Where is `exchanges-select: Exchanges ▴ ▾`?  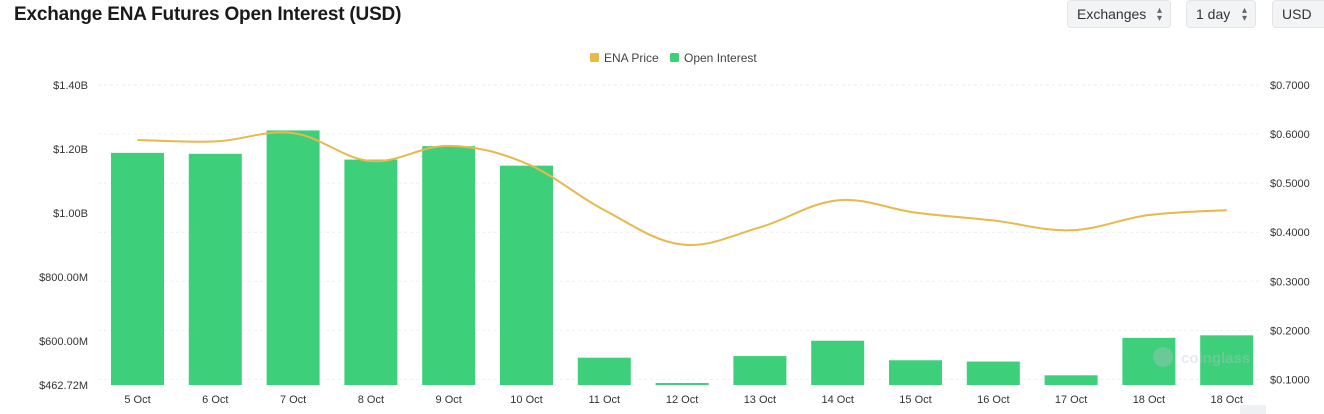
exchanges-select: Exchanges ▴ ▾ is located at coordinates (1119, 14).